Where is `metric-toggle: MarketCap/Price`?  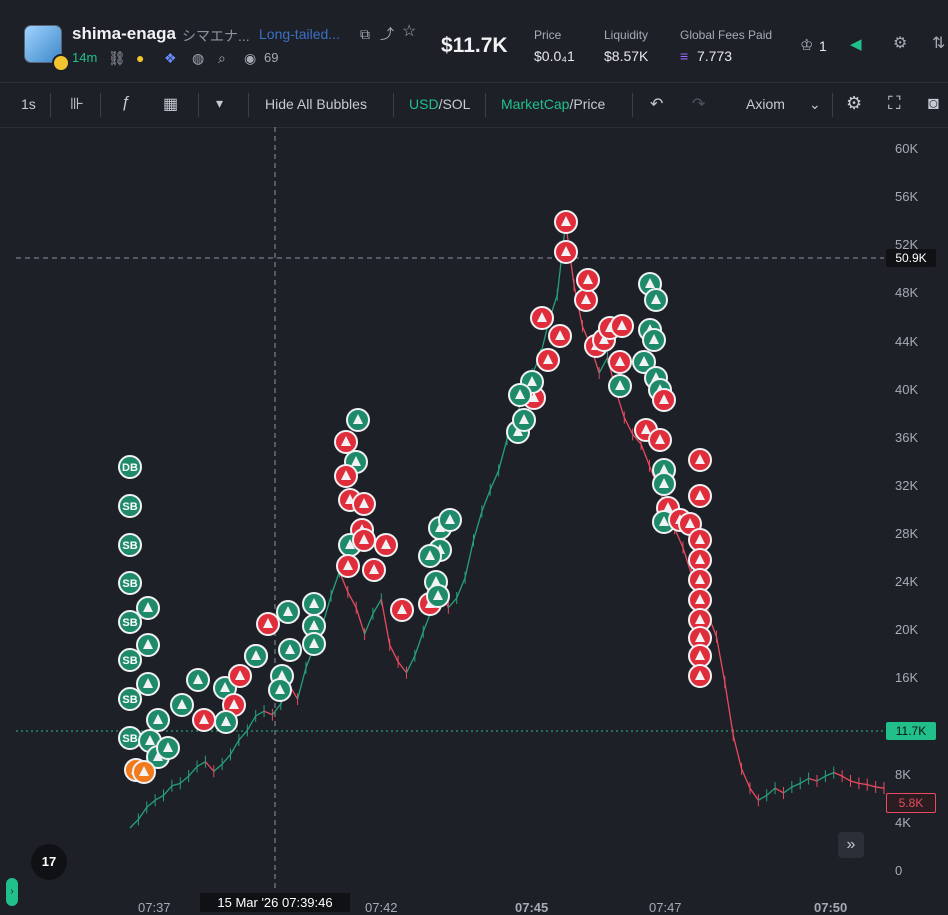
metric-toggle: MarketCap/Price is located at coordinates (553, 104).